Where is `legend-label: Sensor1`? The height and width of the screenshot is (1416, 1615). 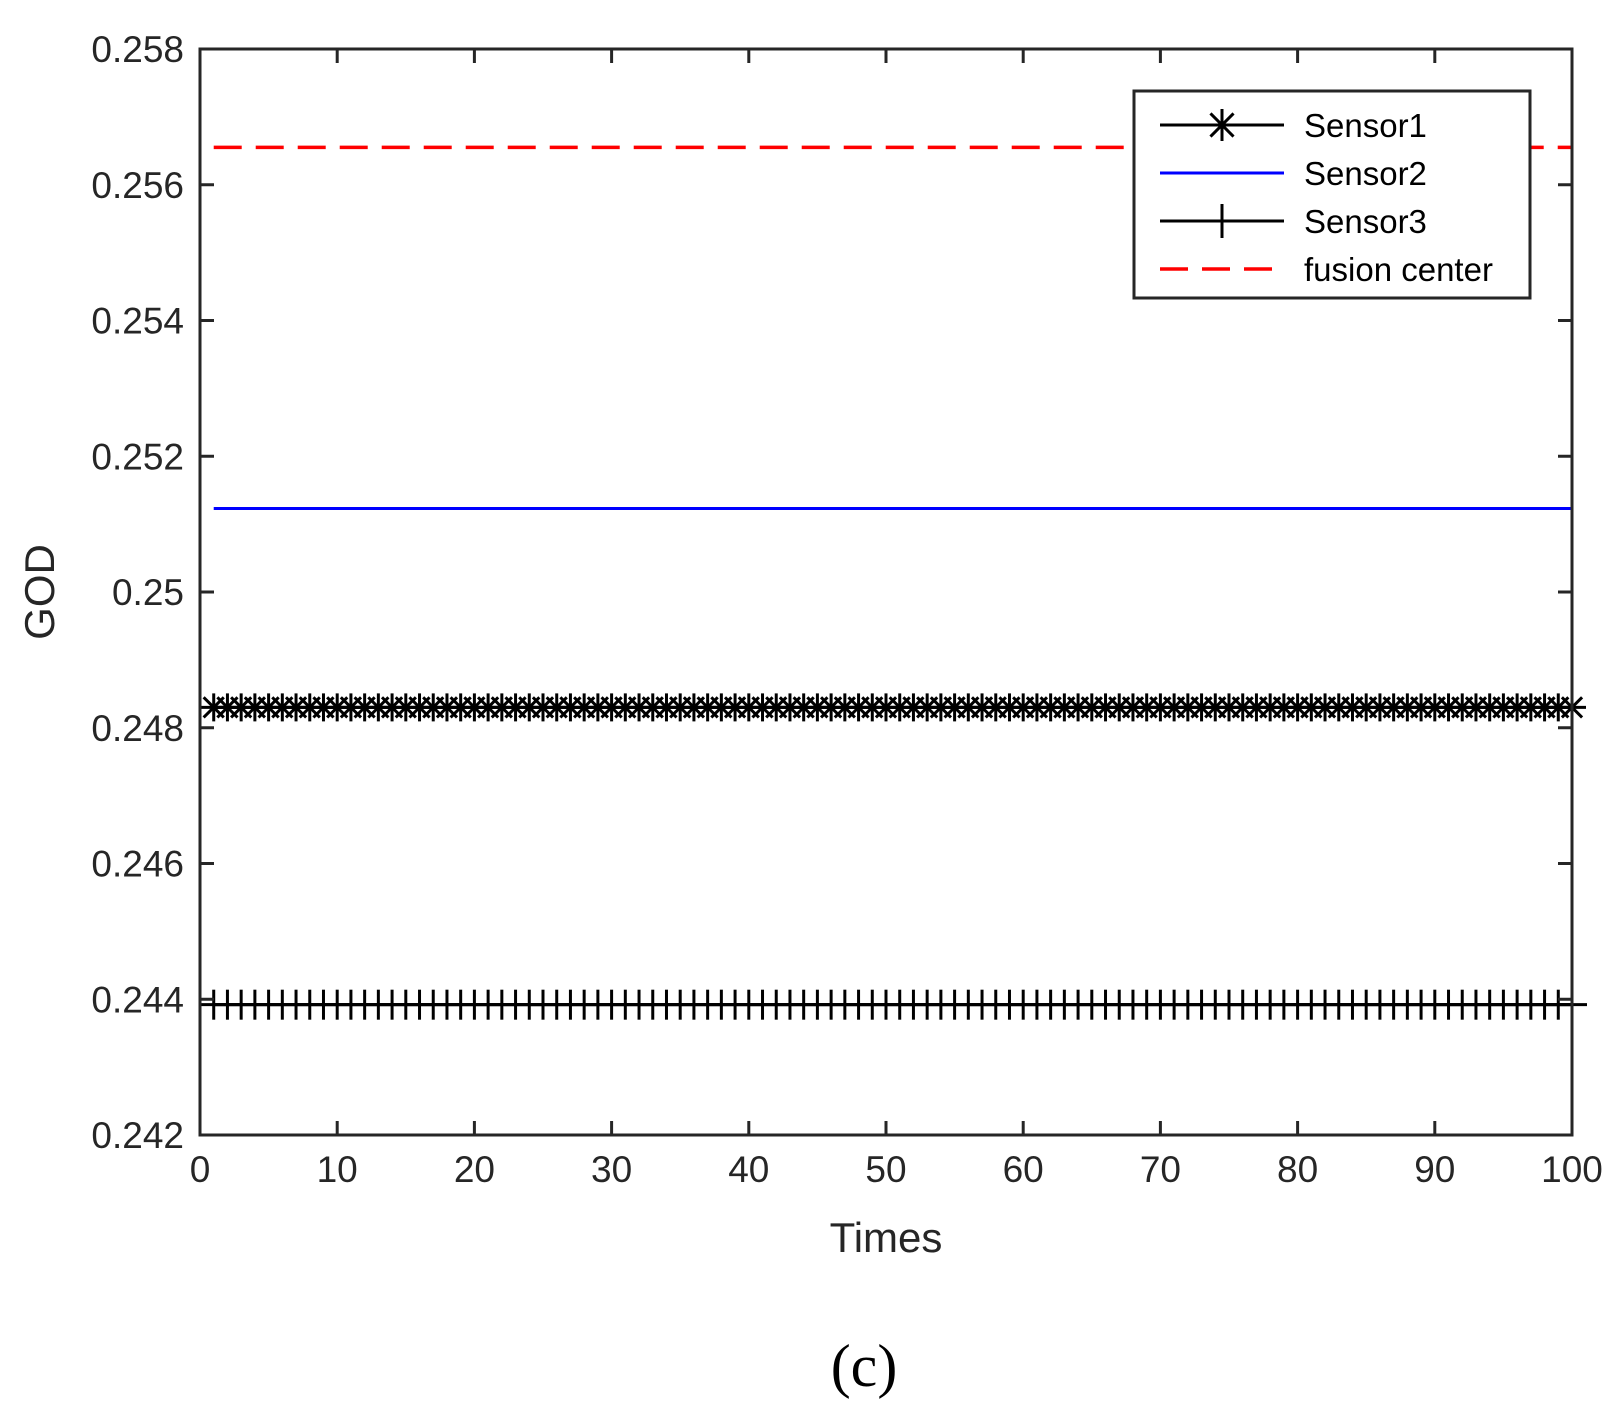
legend-label: Sensor1 is located at coordinates (1365, 125).